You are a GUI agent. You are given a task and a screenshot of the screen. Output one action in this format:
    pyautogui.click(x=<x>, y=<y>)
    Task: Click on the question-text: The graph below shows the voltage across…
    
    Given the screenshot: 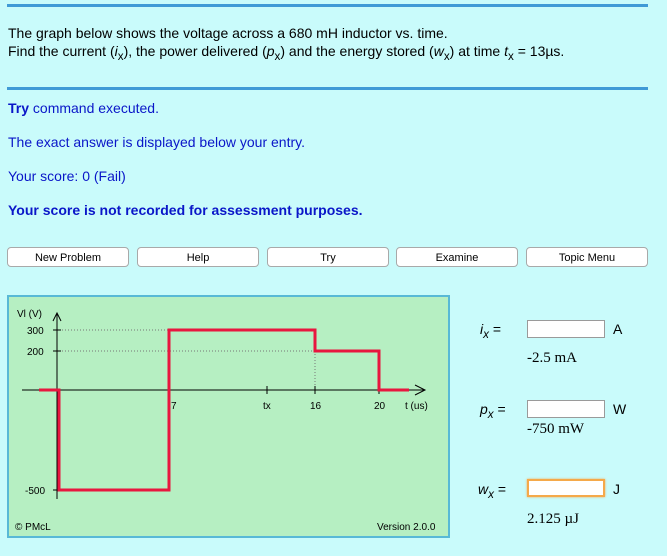 What is the action you would take?
    pyautogui.click(x=286, y=45)
    